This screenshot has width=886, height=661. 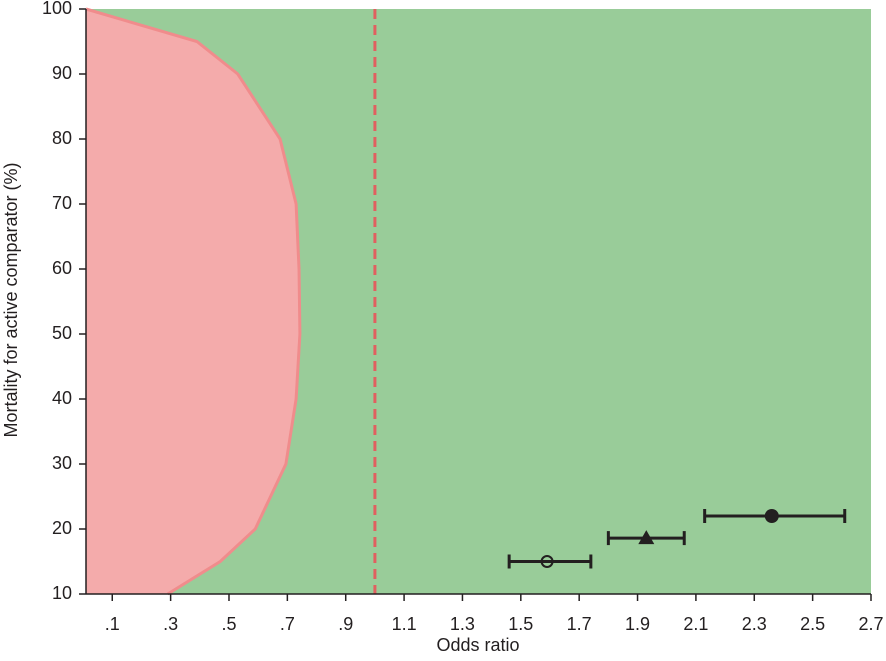 I want to click on x-tick-label: 1.9, so click(x=637, y=624).